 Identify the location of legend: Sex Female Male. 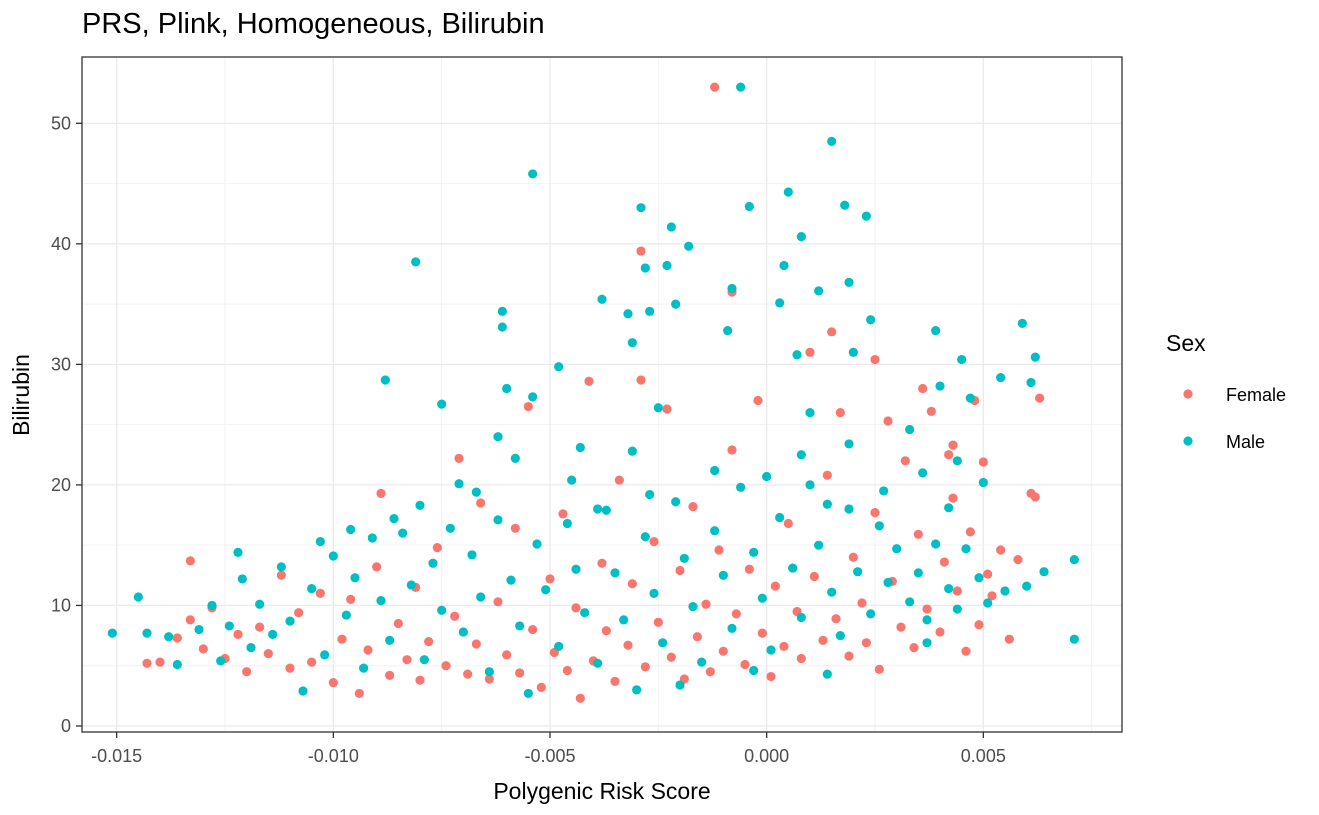
(1226, 391).